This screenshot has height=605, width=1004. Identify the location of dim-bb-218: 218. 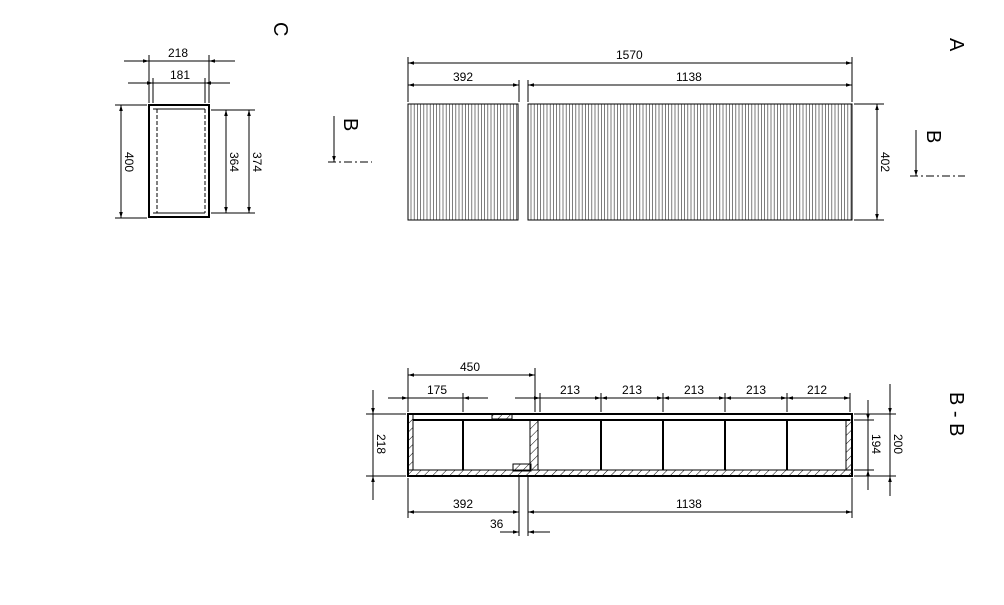
(381, 444).